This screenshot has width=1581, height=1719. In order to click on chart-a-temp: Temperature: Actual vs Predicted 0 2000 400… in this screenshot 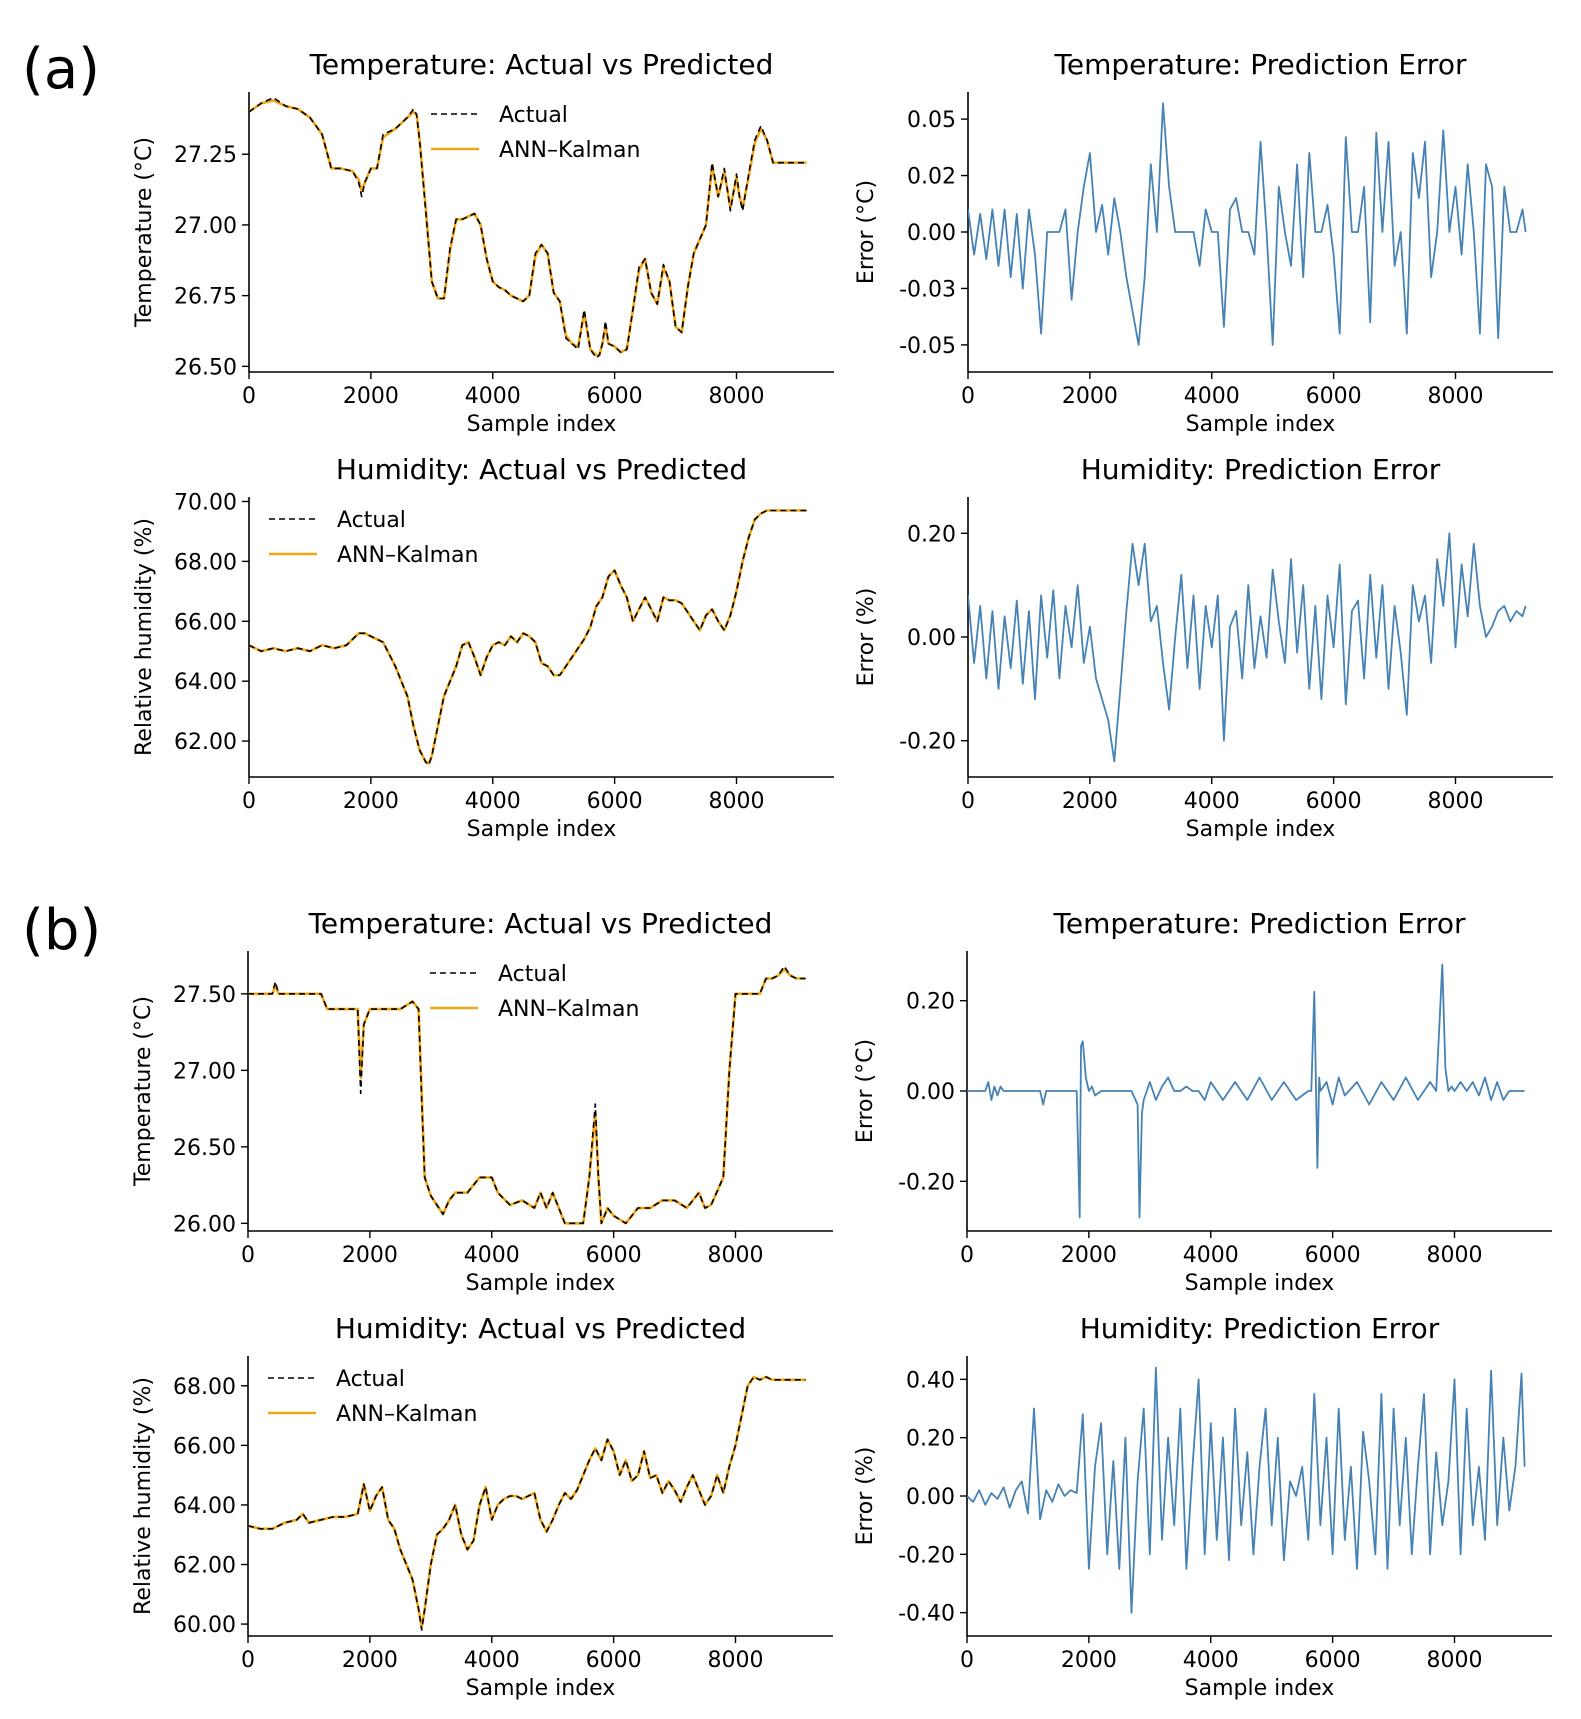, I will do `click(483, 242)`.